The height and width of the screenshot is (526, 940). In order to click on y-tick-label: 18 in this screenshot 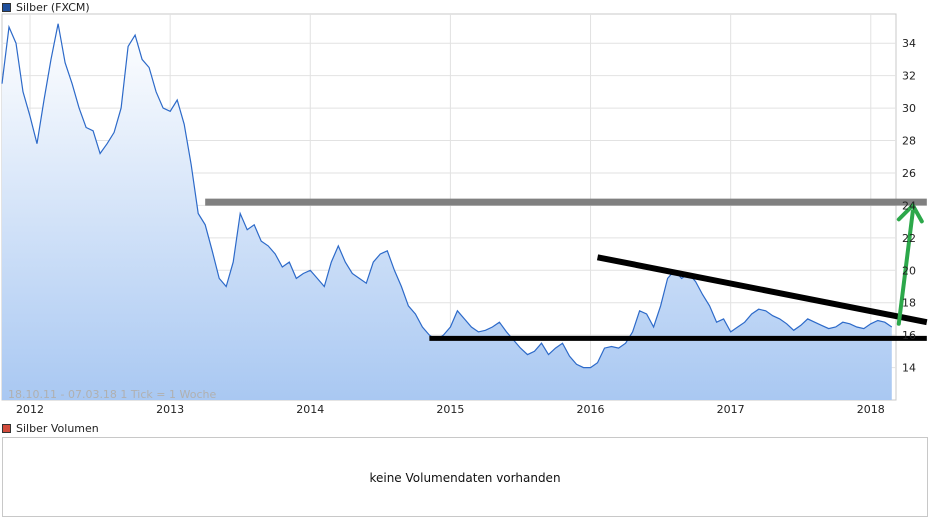, I will do `click(909, 303)`.